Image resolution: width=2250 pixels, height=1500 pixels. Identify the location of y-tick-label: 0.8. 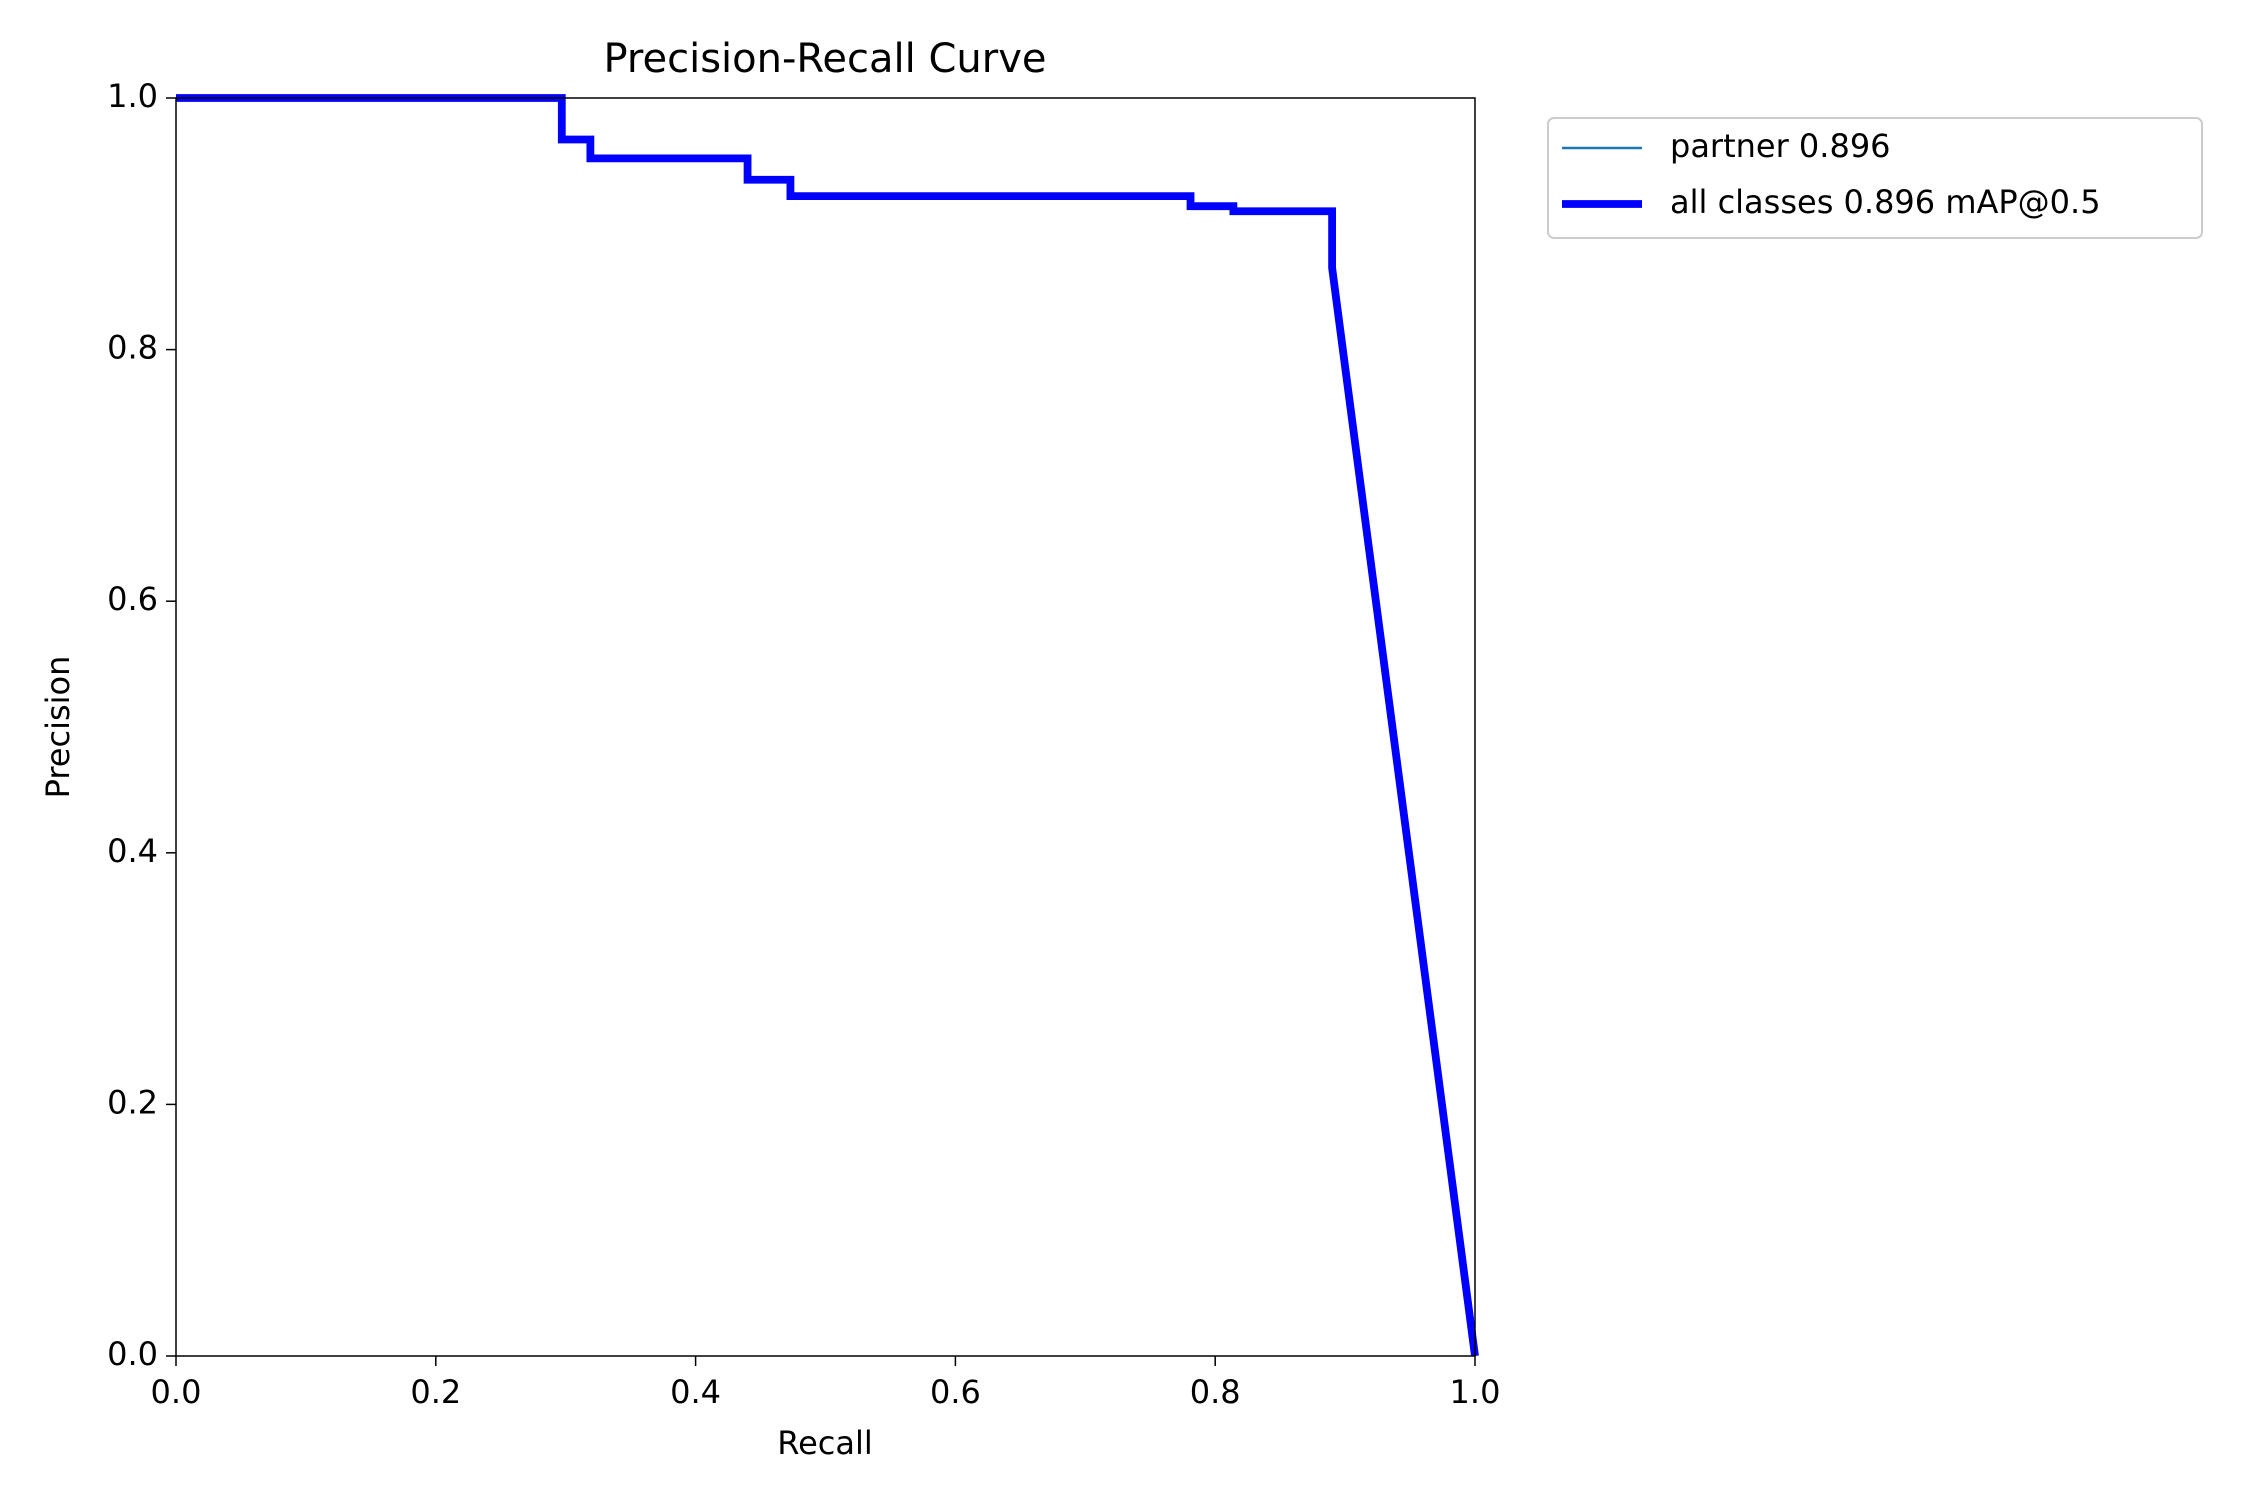
(132, 348).